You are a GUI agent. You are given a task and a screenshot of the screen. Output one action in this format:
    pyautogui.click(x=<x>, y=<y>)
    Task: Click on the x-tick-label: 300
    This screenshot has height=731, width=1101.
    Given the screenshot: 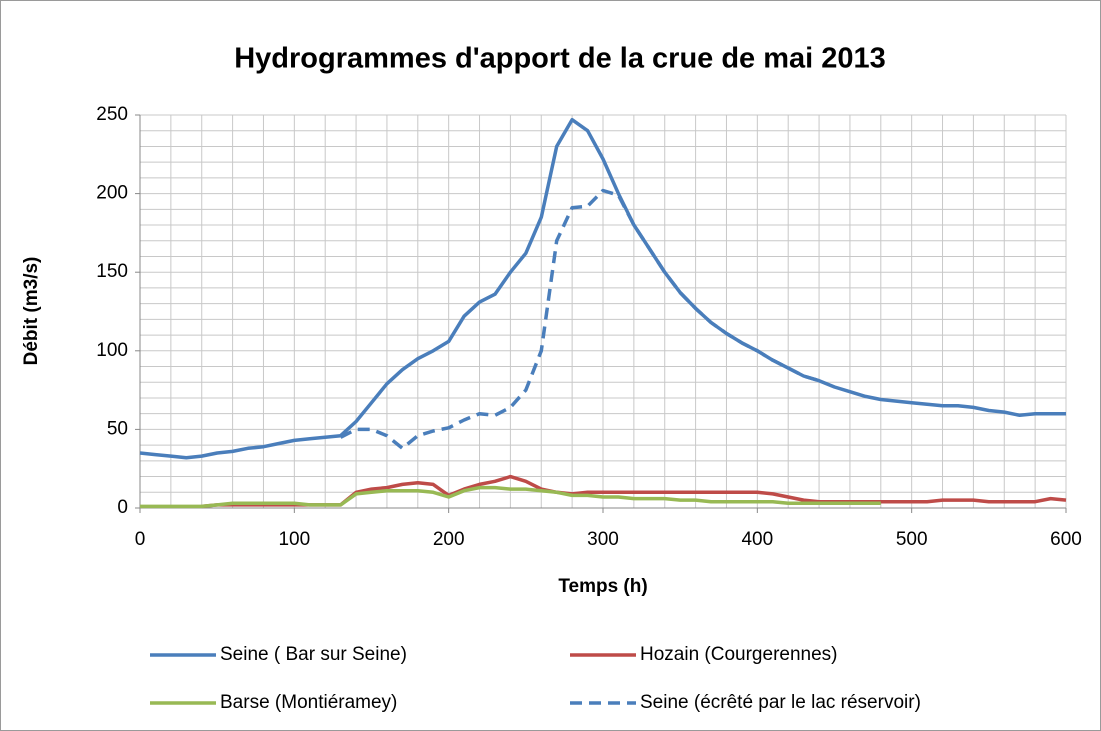 What is the action you would take?
    pyautogui.click(x=603, y=539)
    